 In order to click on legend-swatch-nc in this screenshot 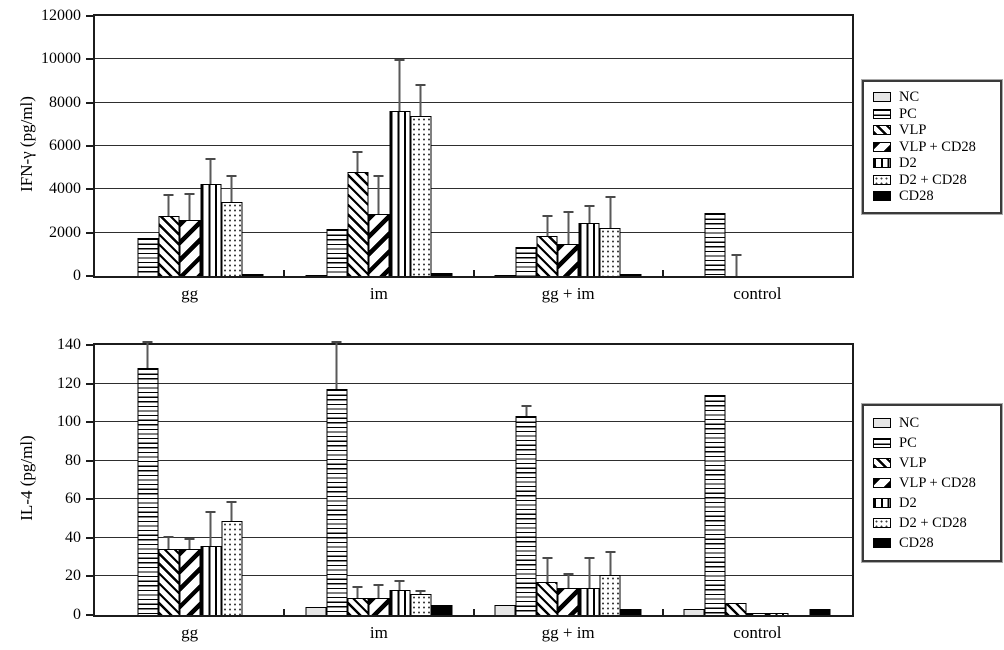, I will do `click(882, 423)`.